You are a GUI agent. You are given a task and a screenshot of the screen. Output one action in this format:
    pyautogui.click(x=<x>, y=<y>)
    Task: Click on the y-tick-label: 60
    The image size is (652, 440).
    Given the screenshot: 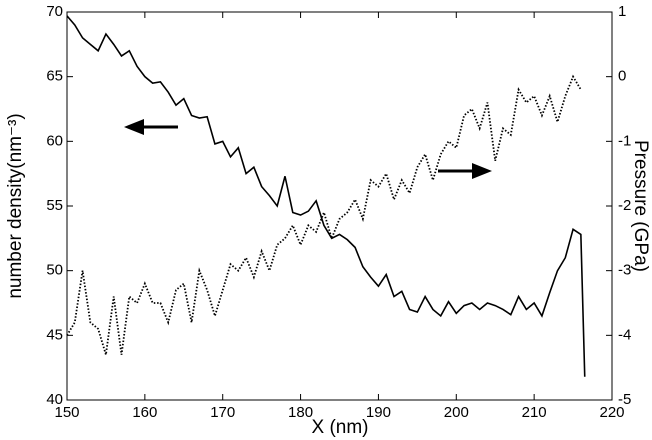 What is the action you would take?
    pyautogui.click(x=54, y=140)
    